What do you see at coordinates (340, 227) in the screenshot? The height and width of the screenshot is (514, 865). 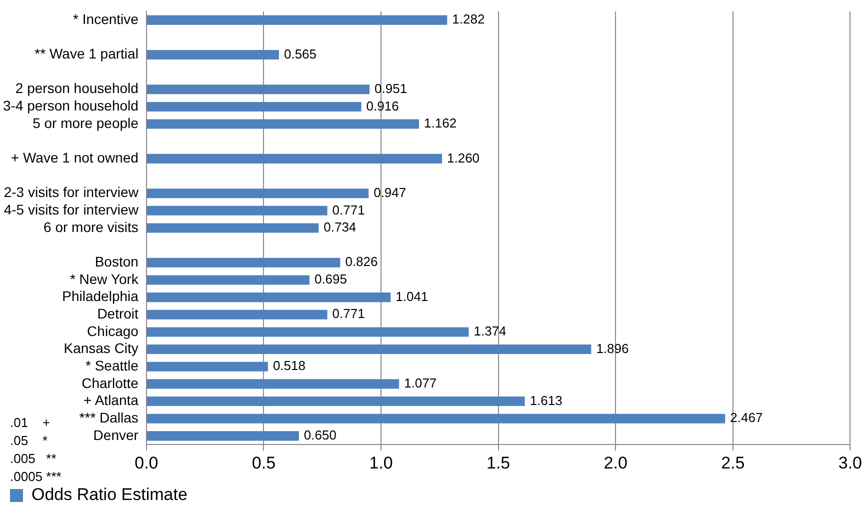 I see `data-label: 0.734` at bounding box center [340, 227].